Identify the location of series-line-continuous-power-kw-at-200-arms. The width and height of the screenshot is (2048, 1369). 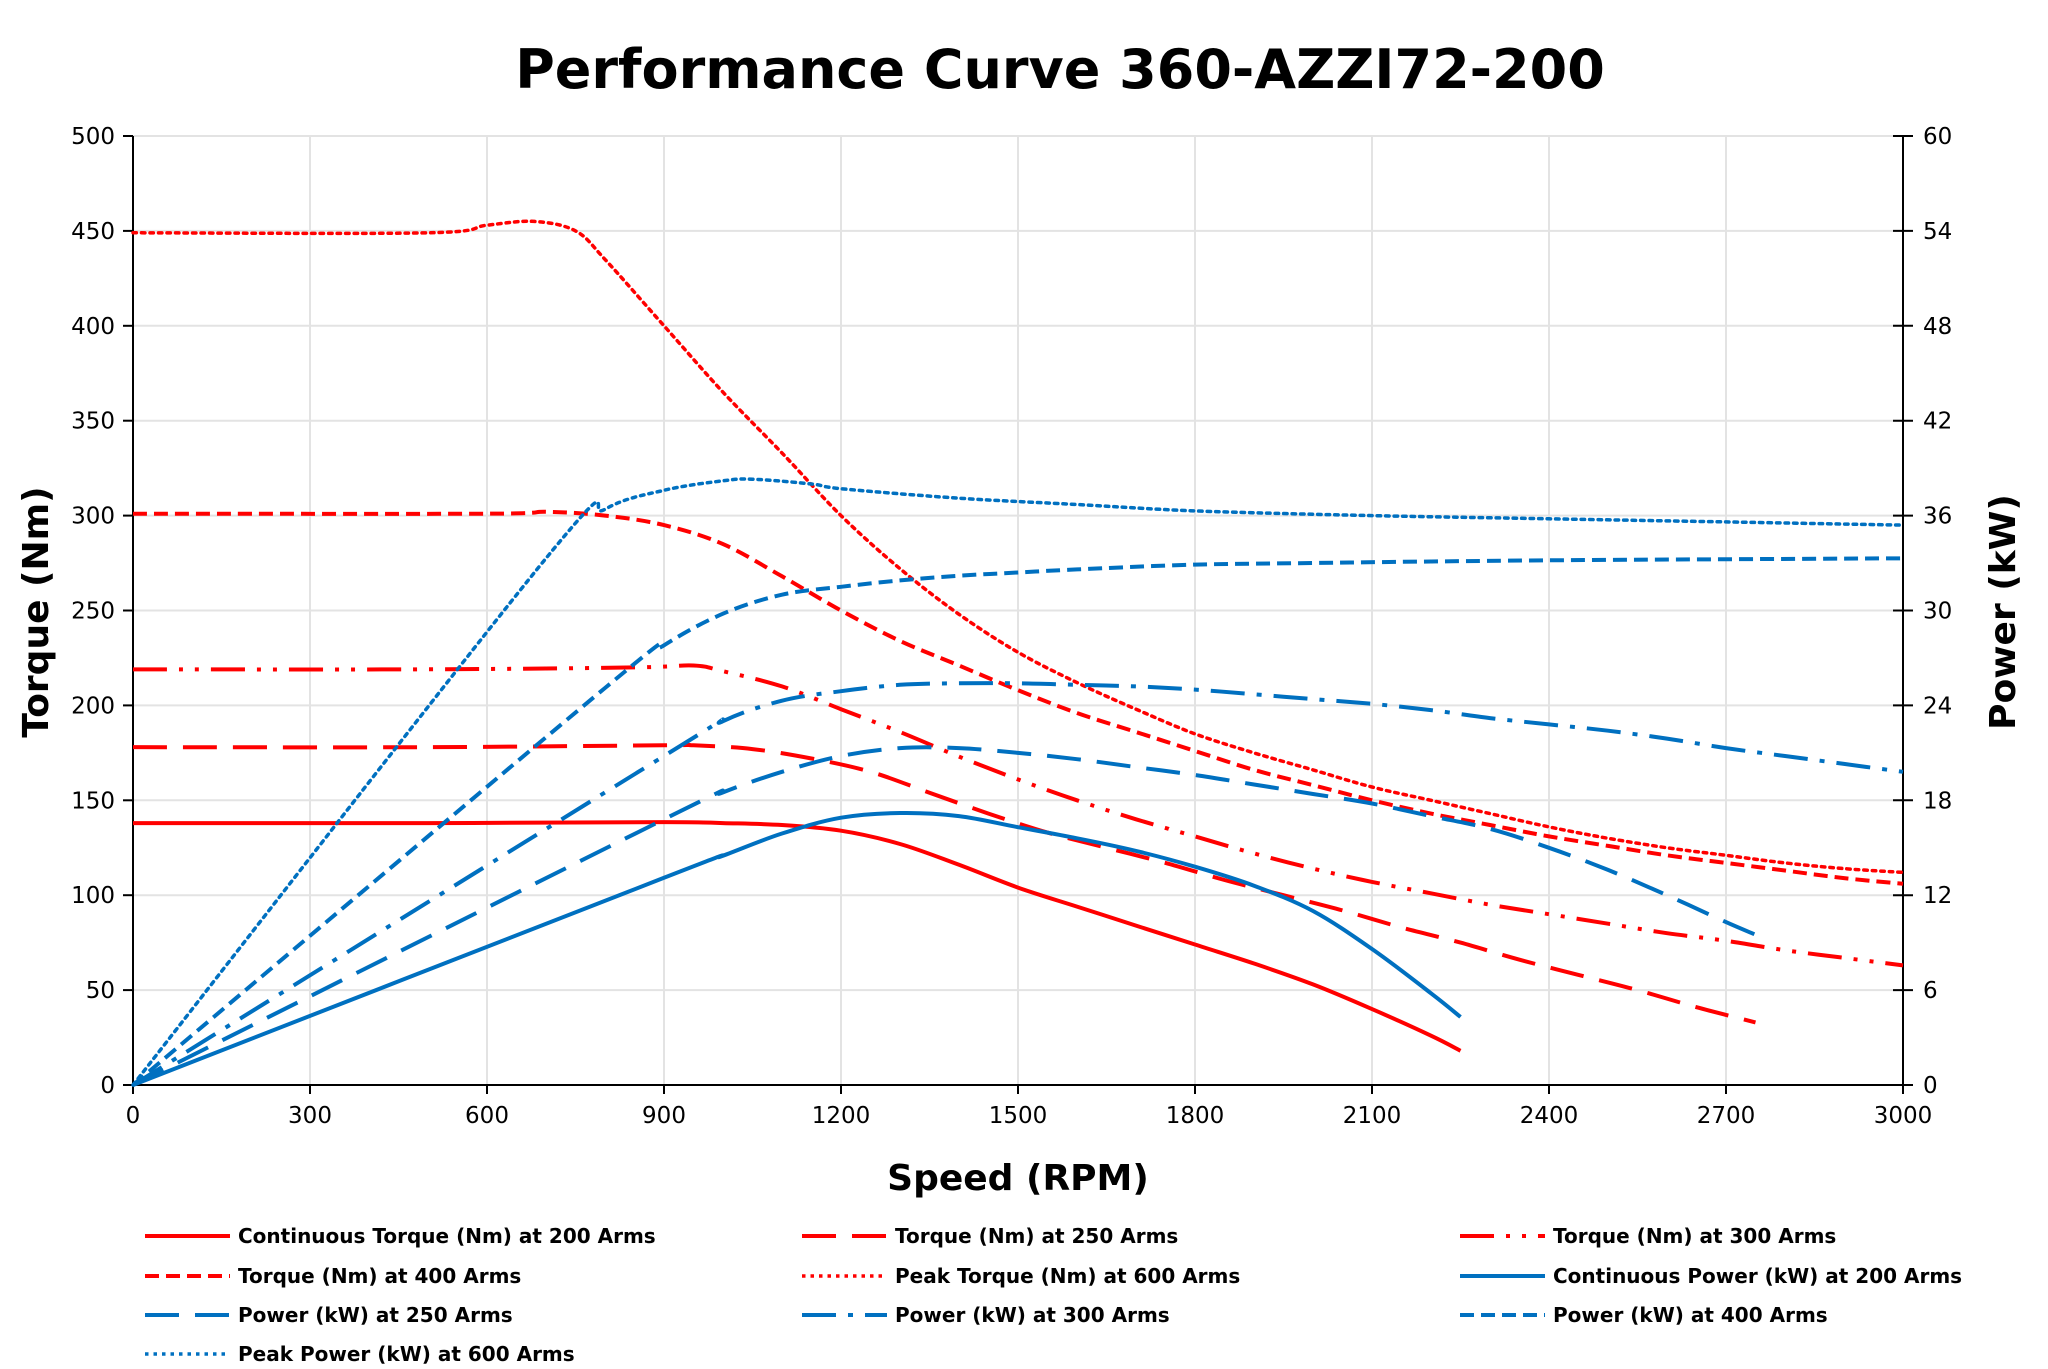
(797, 948).